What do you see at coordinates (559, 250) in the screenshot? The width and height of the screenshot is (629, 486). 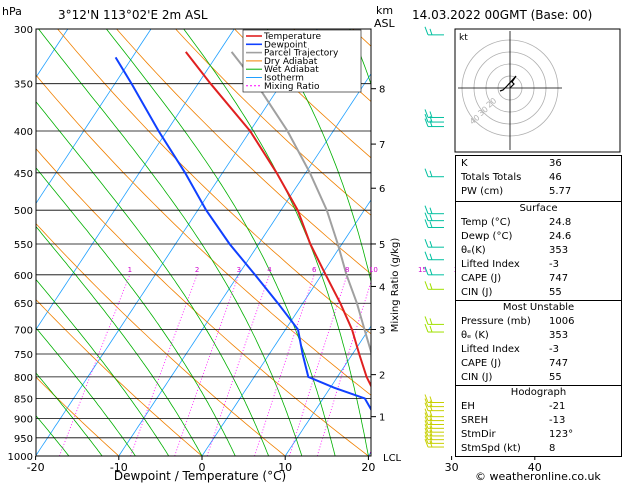 I see `surface-value: 353` at bounding box center [559, 250].